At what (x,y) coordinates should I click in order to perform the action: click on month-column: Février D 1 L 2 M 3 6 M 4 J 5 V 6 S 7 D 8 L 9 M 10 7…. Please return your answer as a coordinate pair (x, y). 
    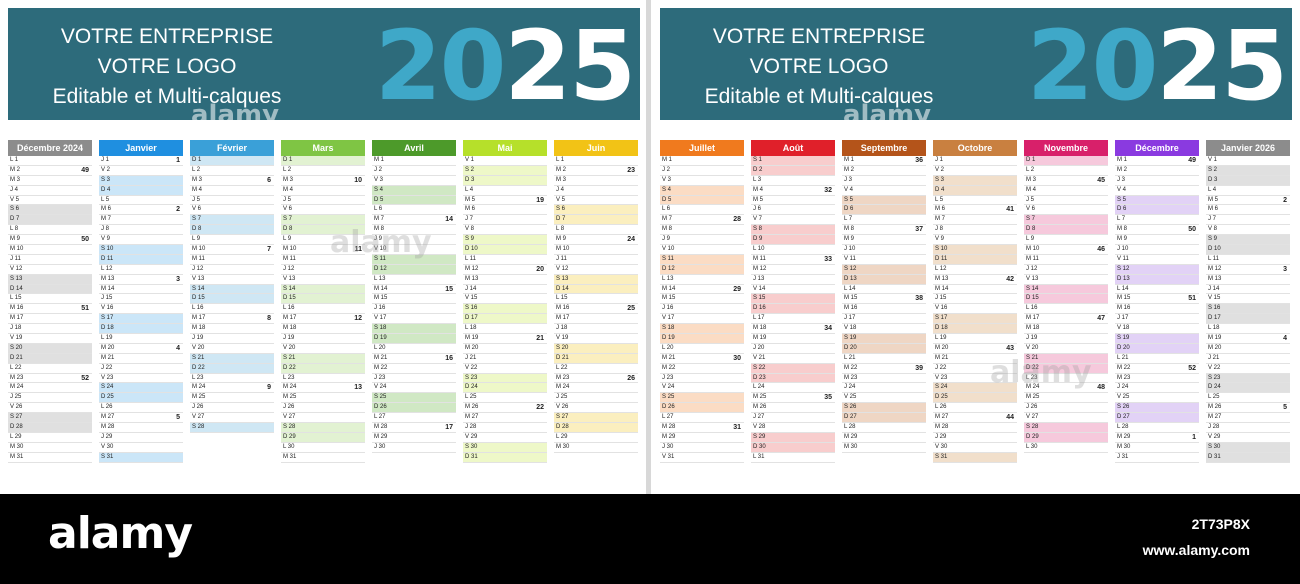
    Looking at the image, I should click on (232, 286).